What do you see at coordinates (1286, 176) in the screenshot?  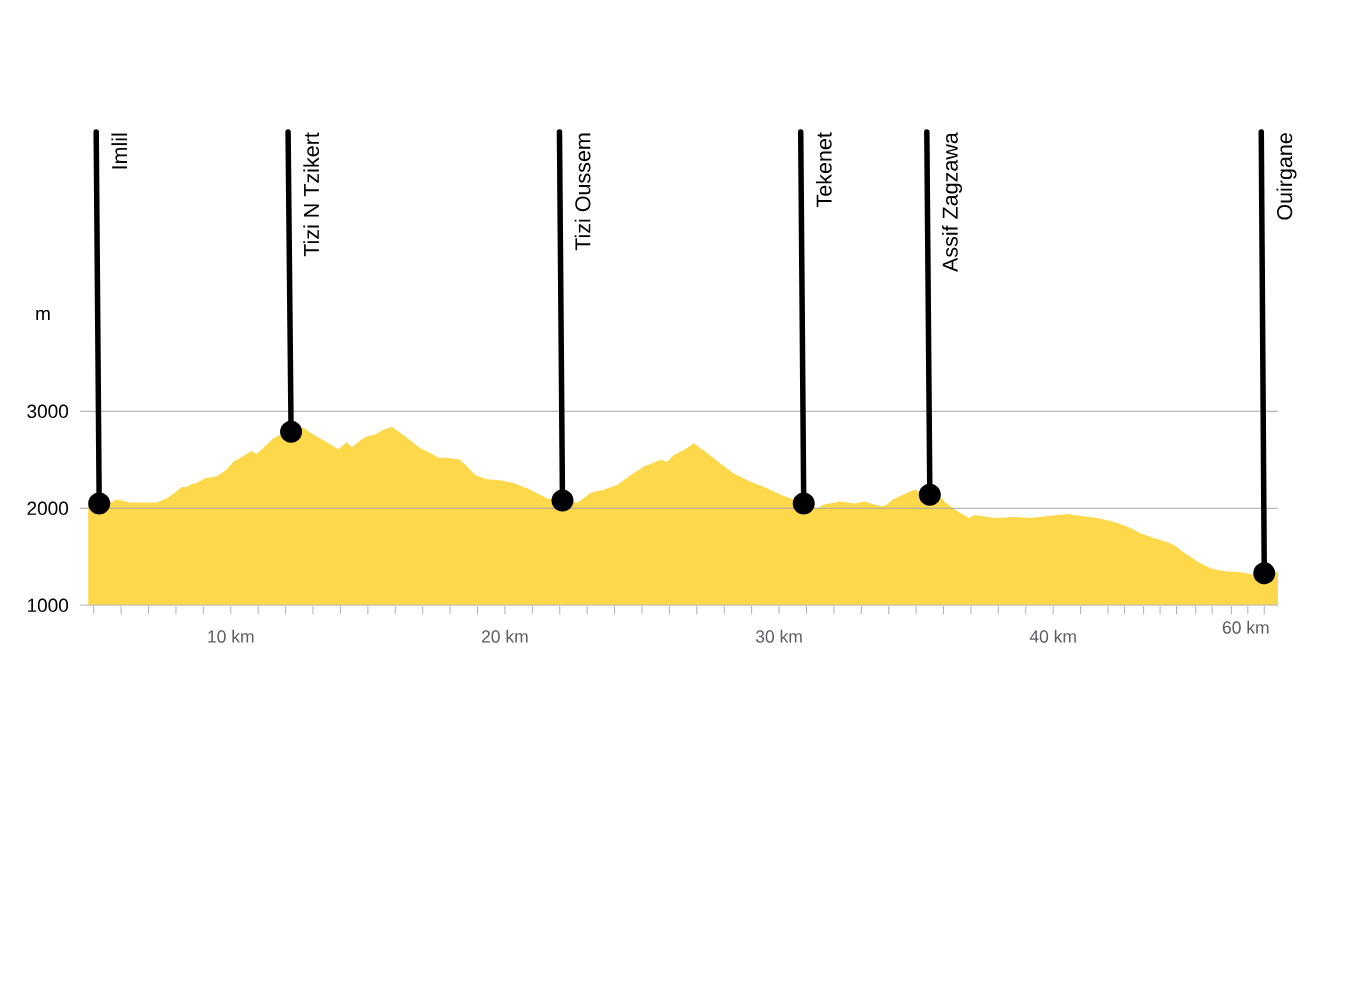 I see `annotation: Ouirgane` at bounding box center [1286, 176].